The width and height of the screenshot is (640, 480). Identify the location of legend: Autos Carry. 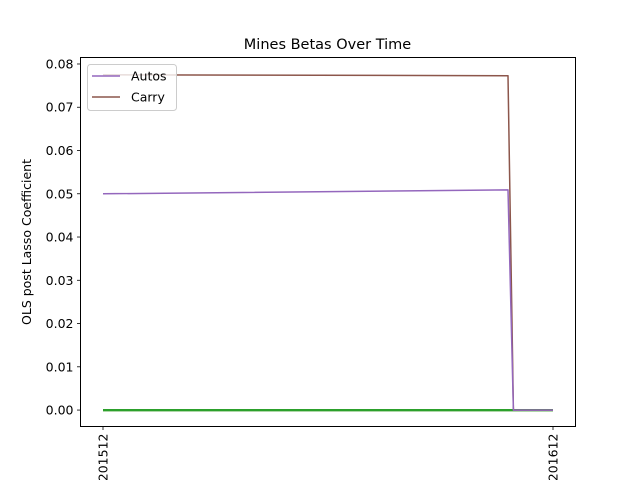
(132, 87).